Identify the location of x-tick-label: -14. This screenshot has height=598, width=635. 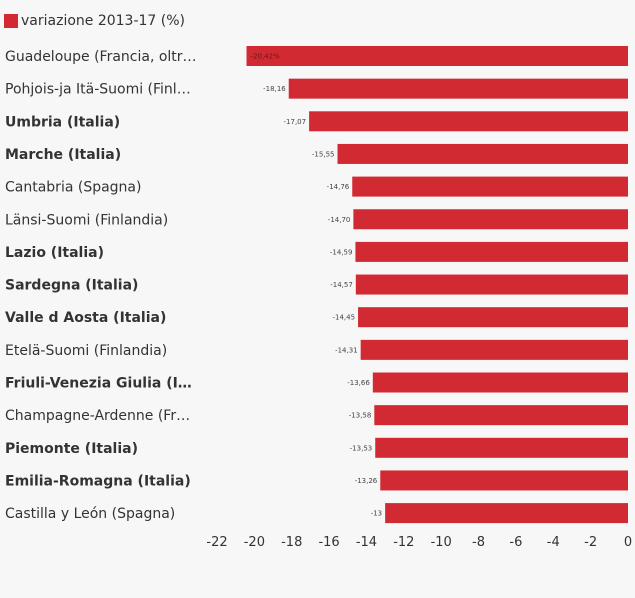
(366, 542).